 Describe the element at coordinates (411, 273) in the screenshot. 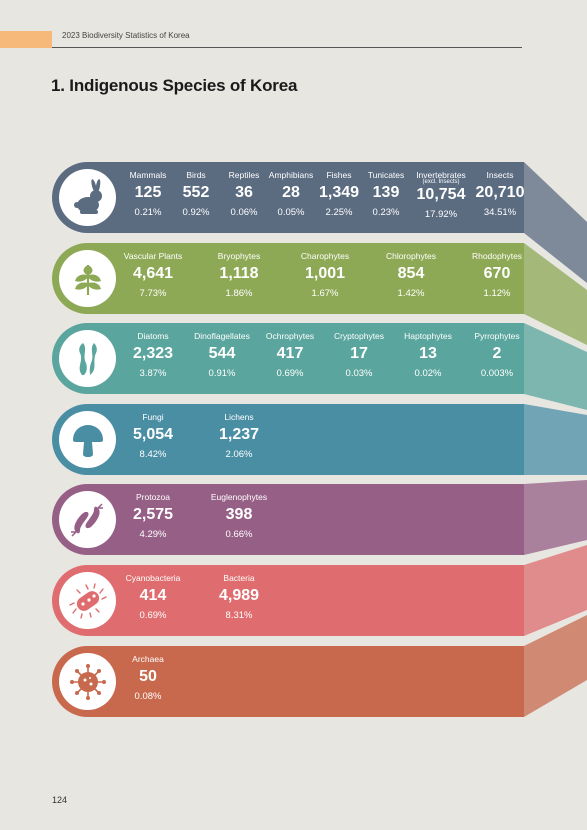

I see `stat-value: 854` at that location.